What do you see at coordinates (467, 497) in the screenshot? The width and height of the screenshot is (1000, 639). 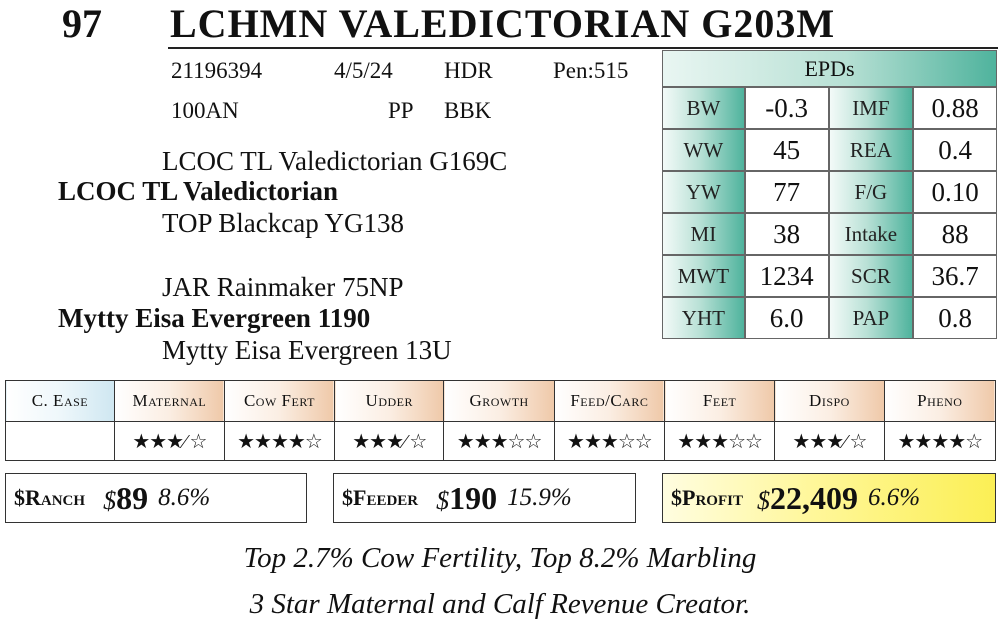 I see `feeder-value: $190` at bounding box center [467, 497].